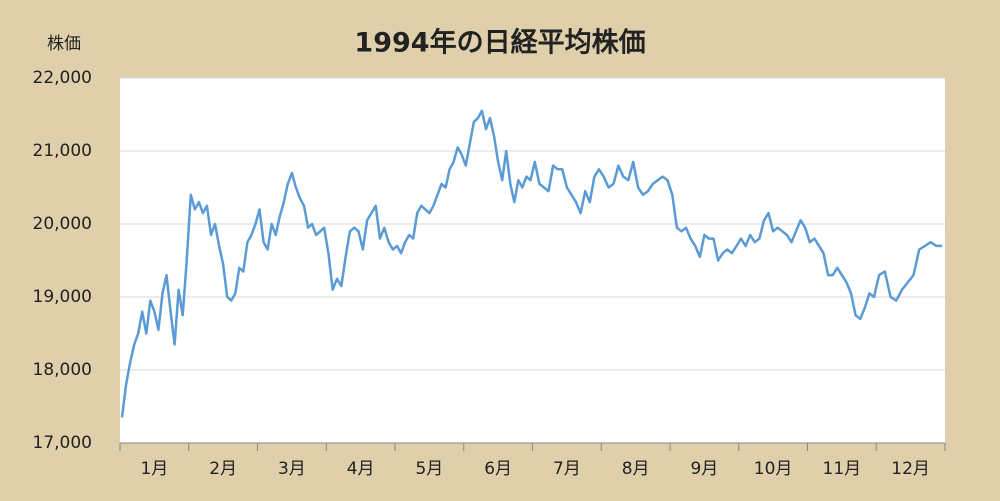 The width and height of the screenshot is (1000, 501). I want to click on x-tick-label: 6月, so click(498, 469).